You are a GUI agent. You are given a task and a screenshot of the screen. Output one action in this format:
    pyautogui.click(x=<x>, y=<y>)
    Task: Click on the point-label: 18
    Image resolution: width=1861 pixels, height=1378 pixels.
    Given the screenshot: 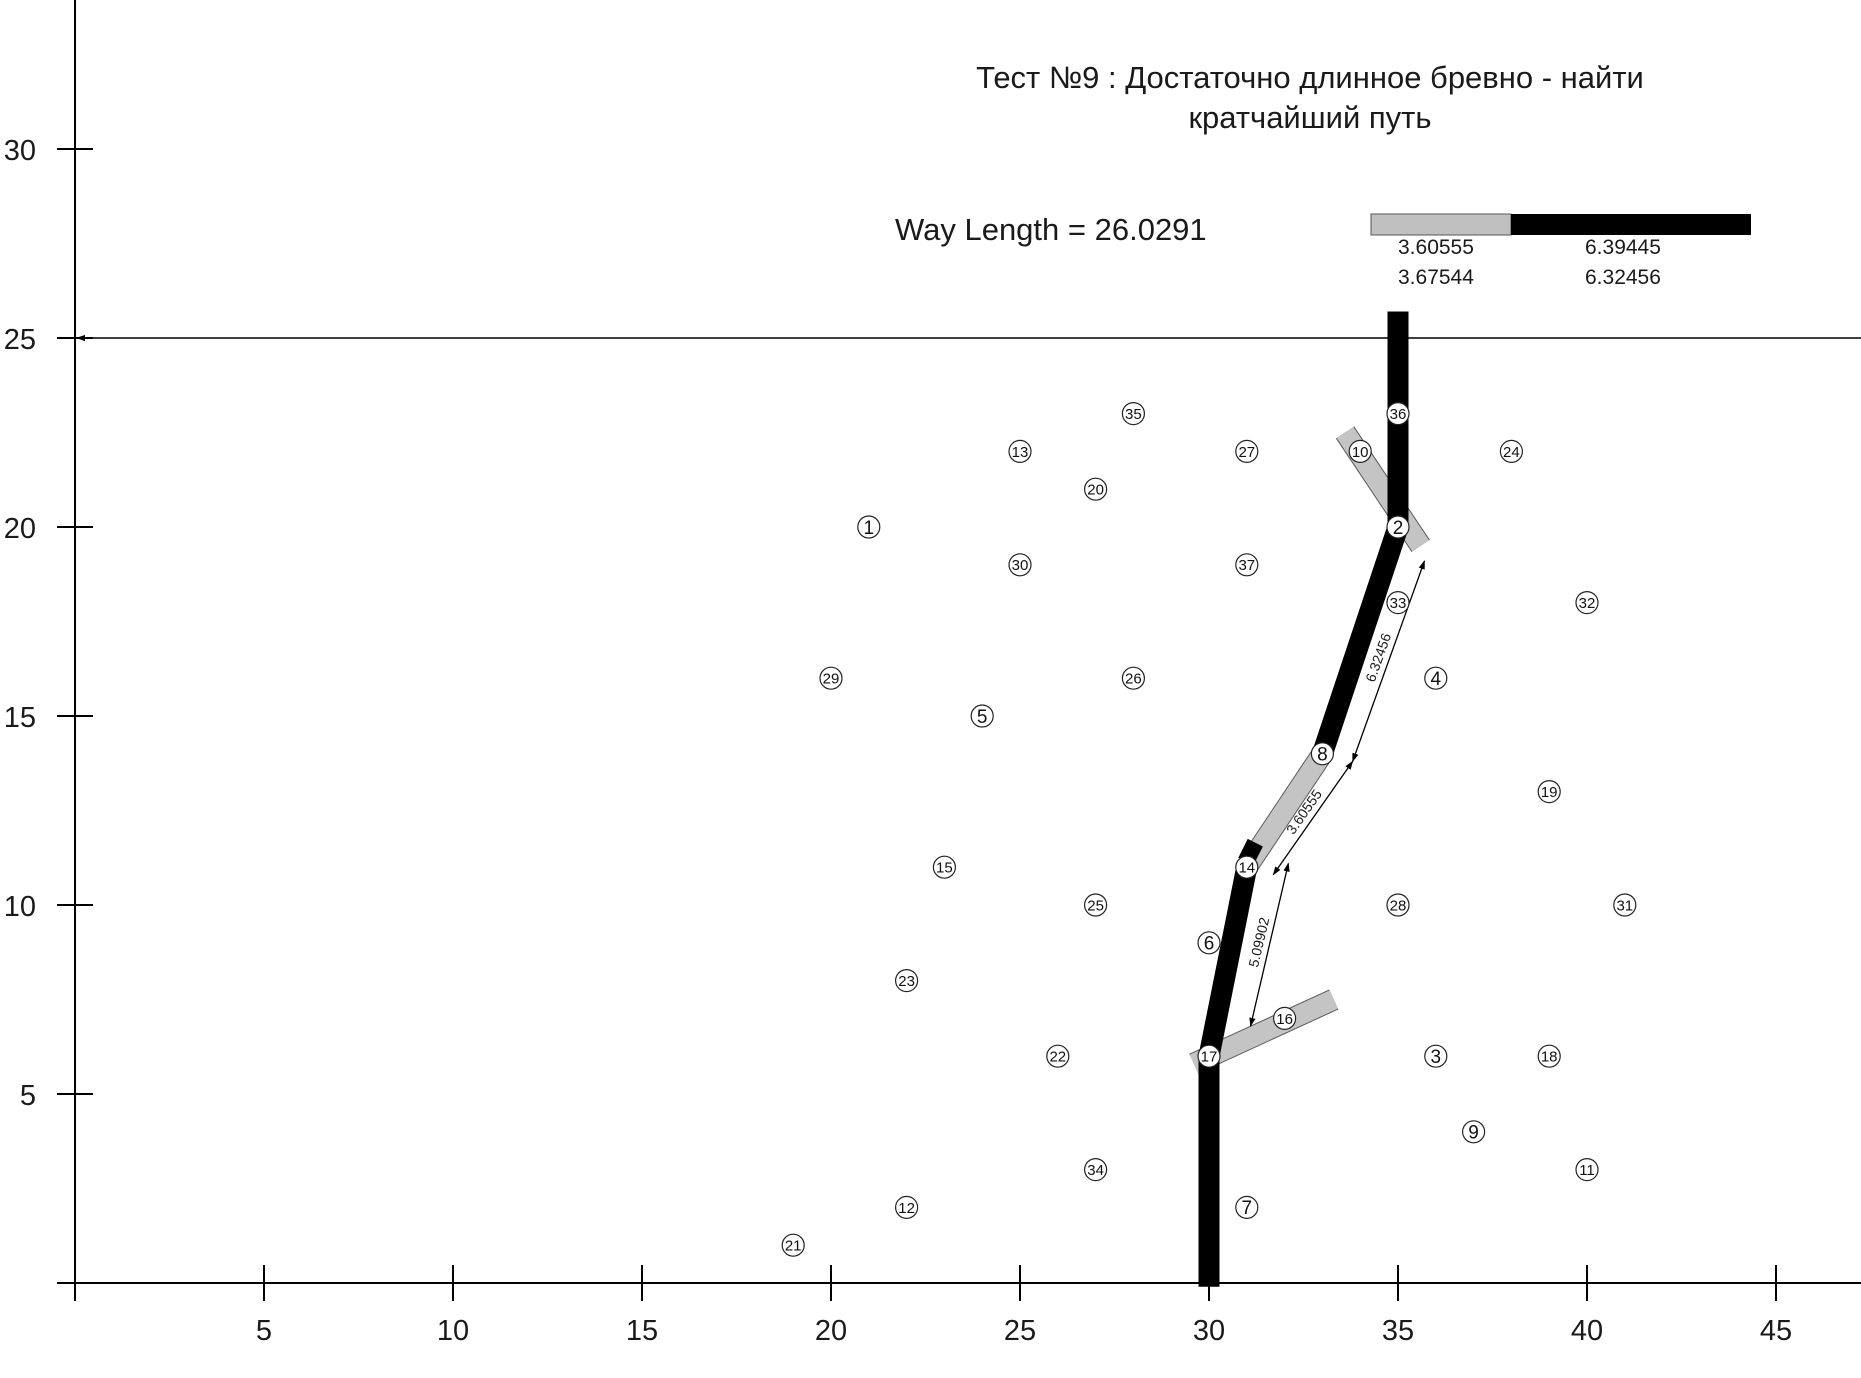 What is the action you would take?
    pyautogui.click(x=1549, y=1057)
    